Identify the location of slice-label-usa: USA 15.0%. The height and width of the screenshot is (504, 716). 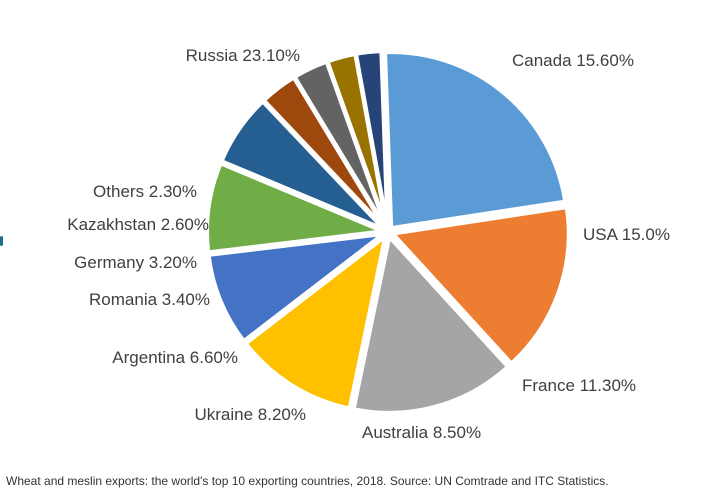
(626, 234).